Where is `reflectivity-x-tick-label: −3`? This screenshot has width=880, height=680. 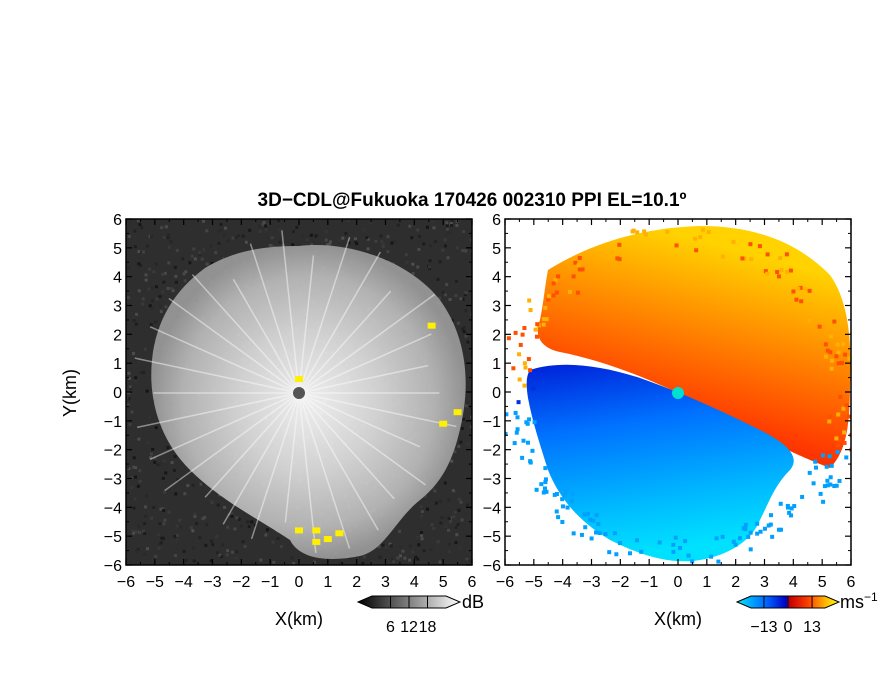 reflectivity-x-tick-label: −3 is located at coordinates (212, 582).